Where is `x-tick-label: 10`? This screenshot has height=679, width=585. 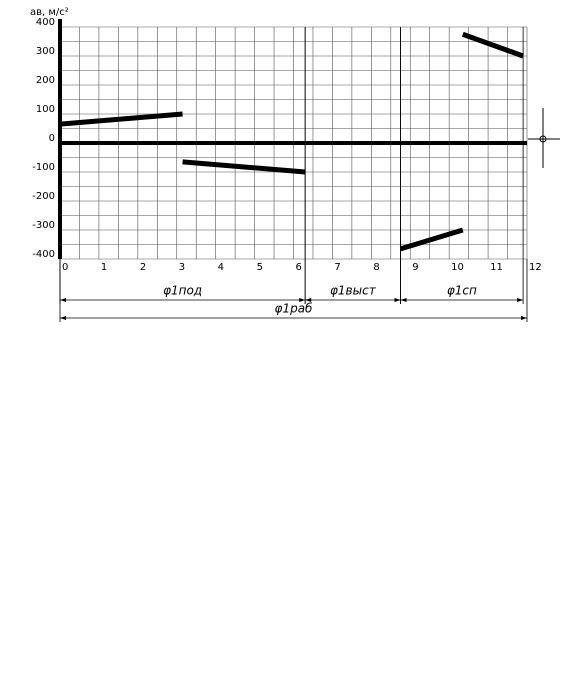
x-tick-label: 10 is located at coordinates (457, 267).